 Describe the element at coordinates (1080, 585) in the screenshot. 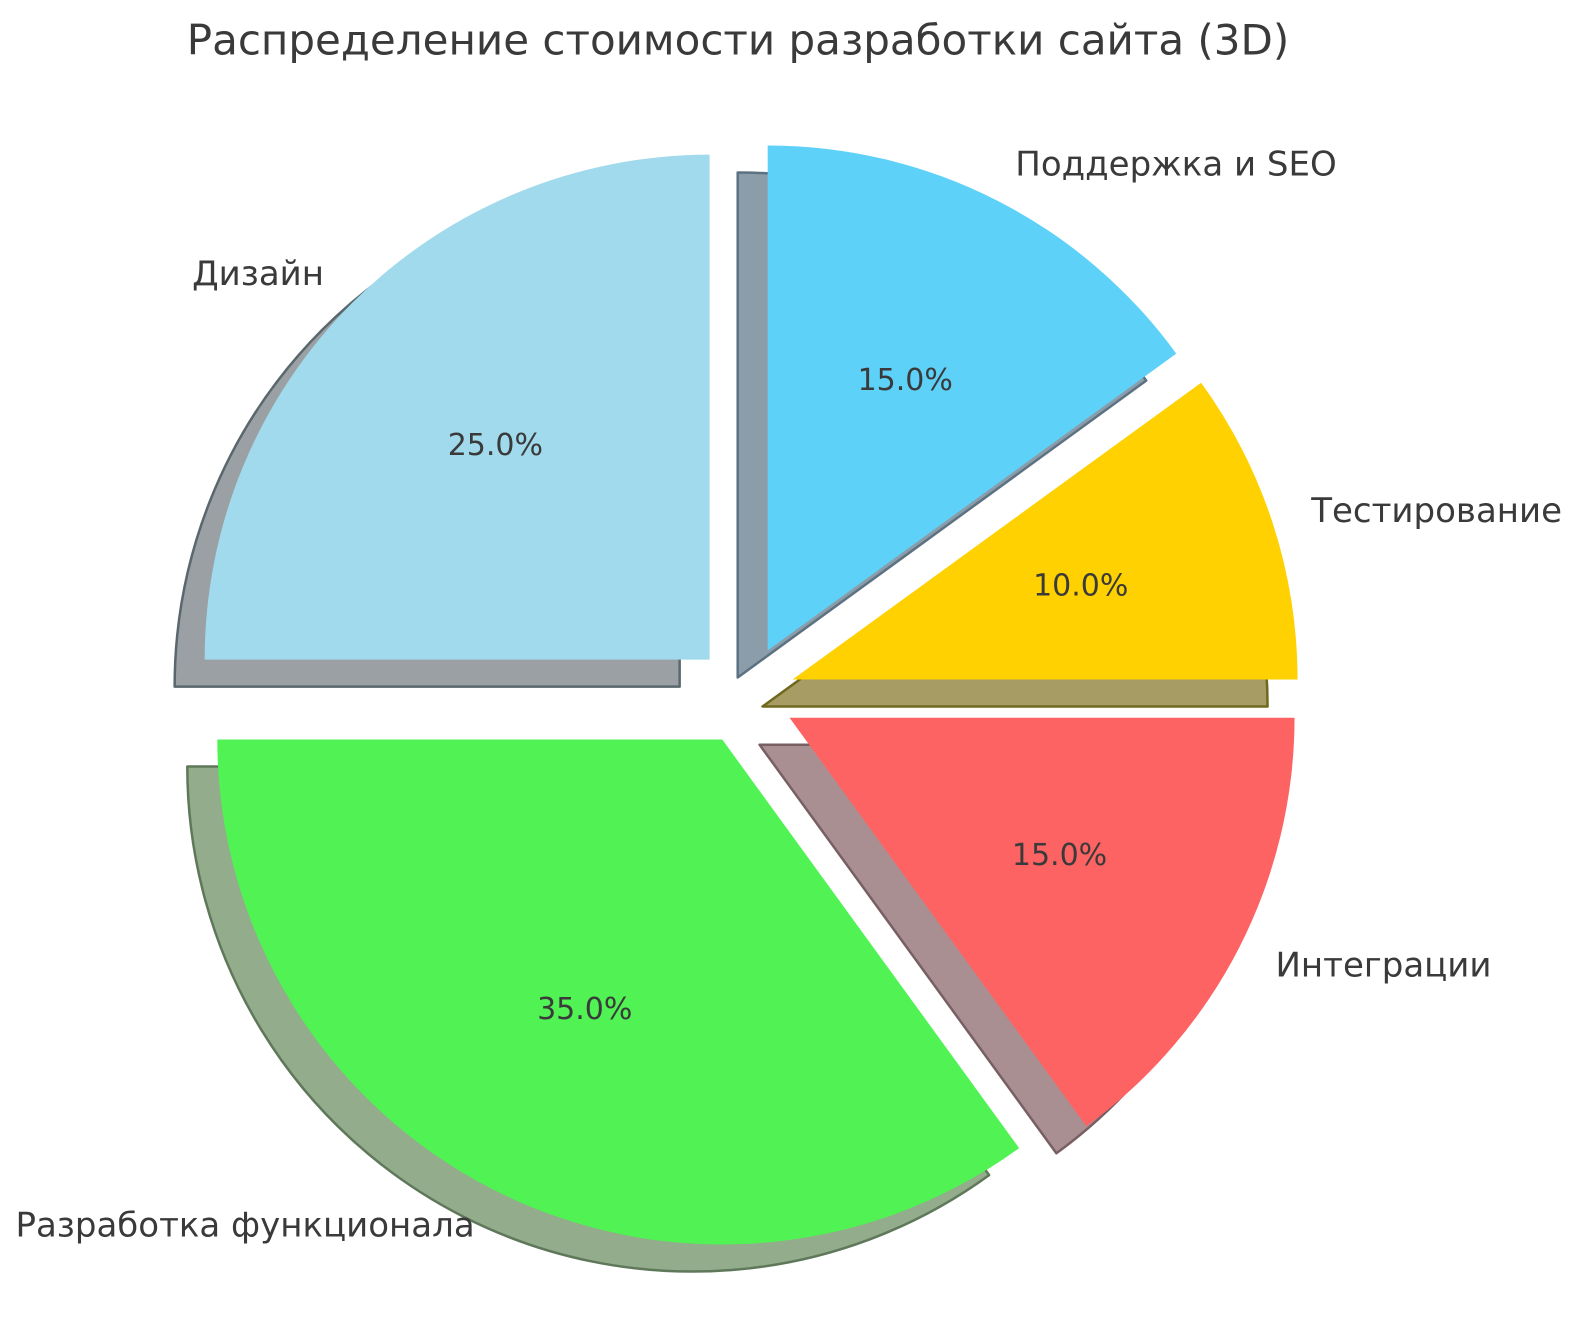

I see `pie-slice-percent-label: 10.0%` at that location.